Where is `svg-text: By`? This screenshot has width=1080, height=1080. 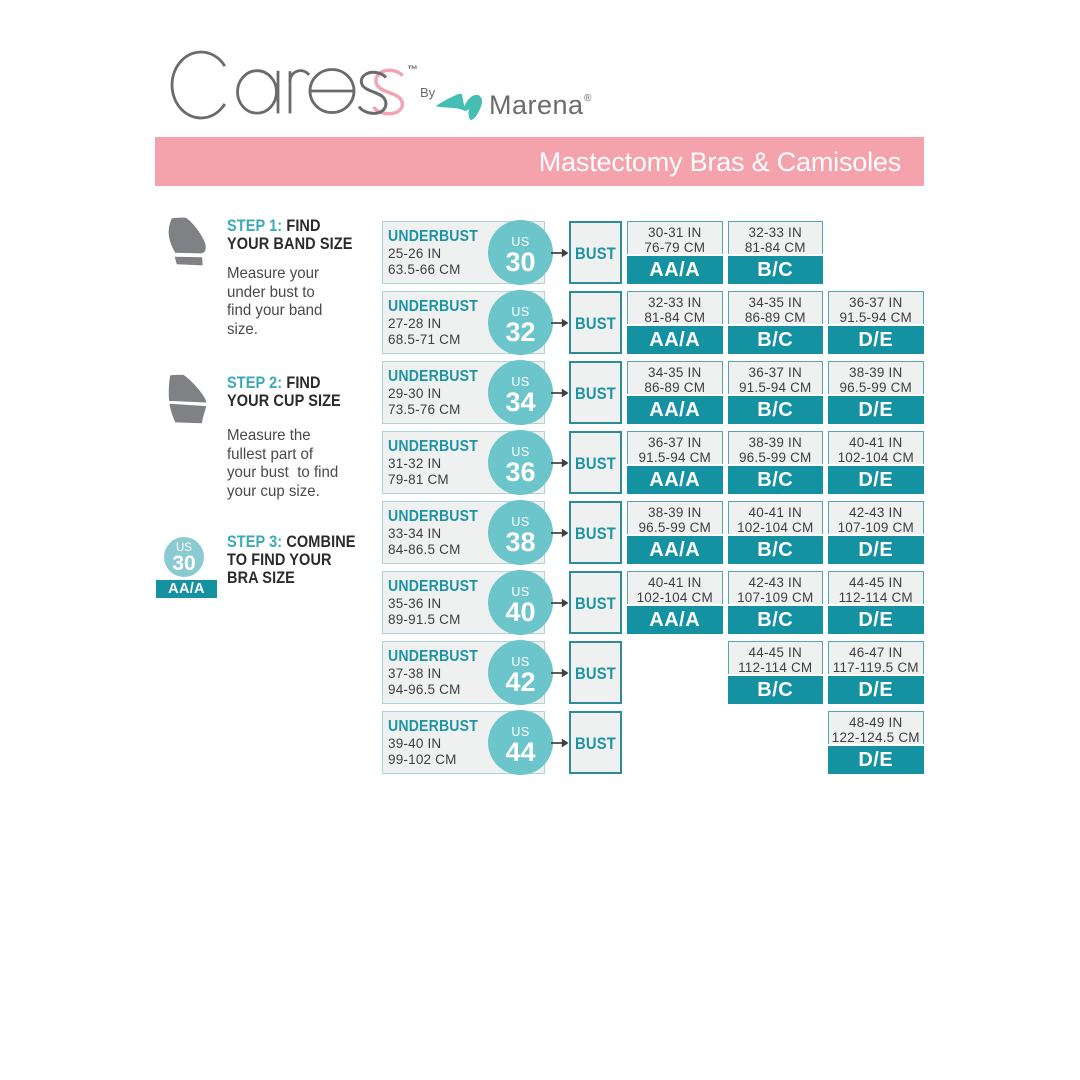 svg-text: By is located at coordinates (428, 92).